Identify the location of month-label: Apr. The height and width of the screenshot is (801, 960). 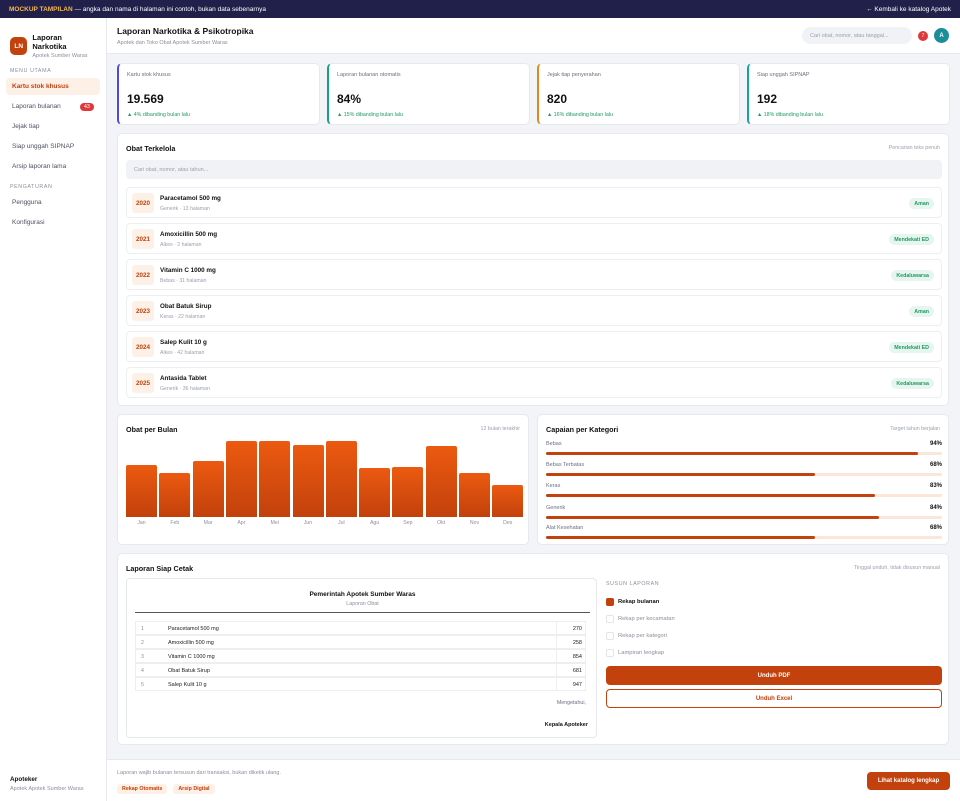
(241, 523).